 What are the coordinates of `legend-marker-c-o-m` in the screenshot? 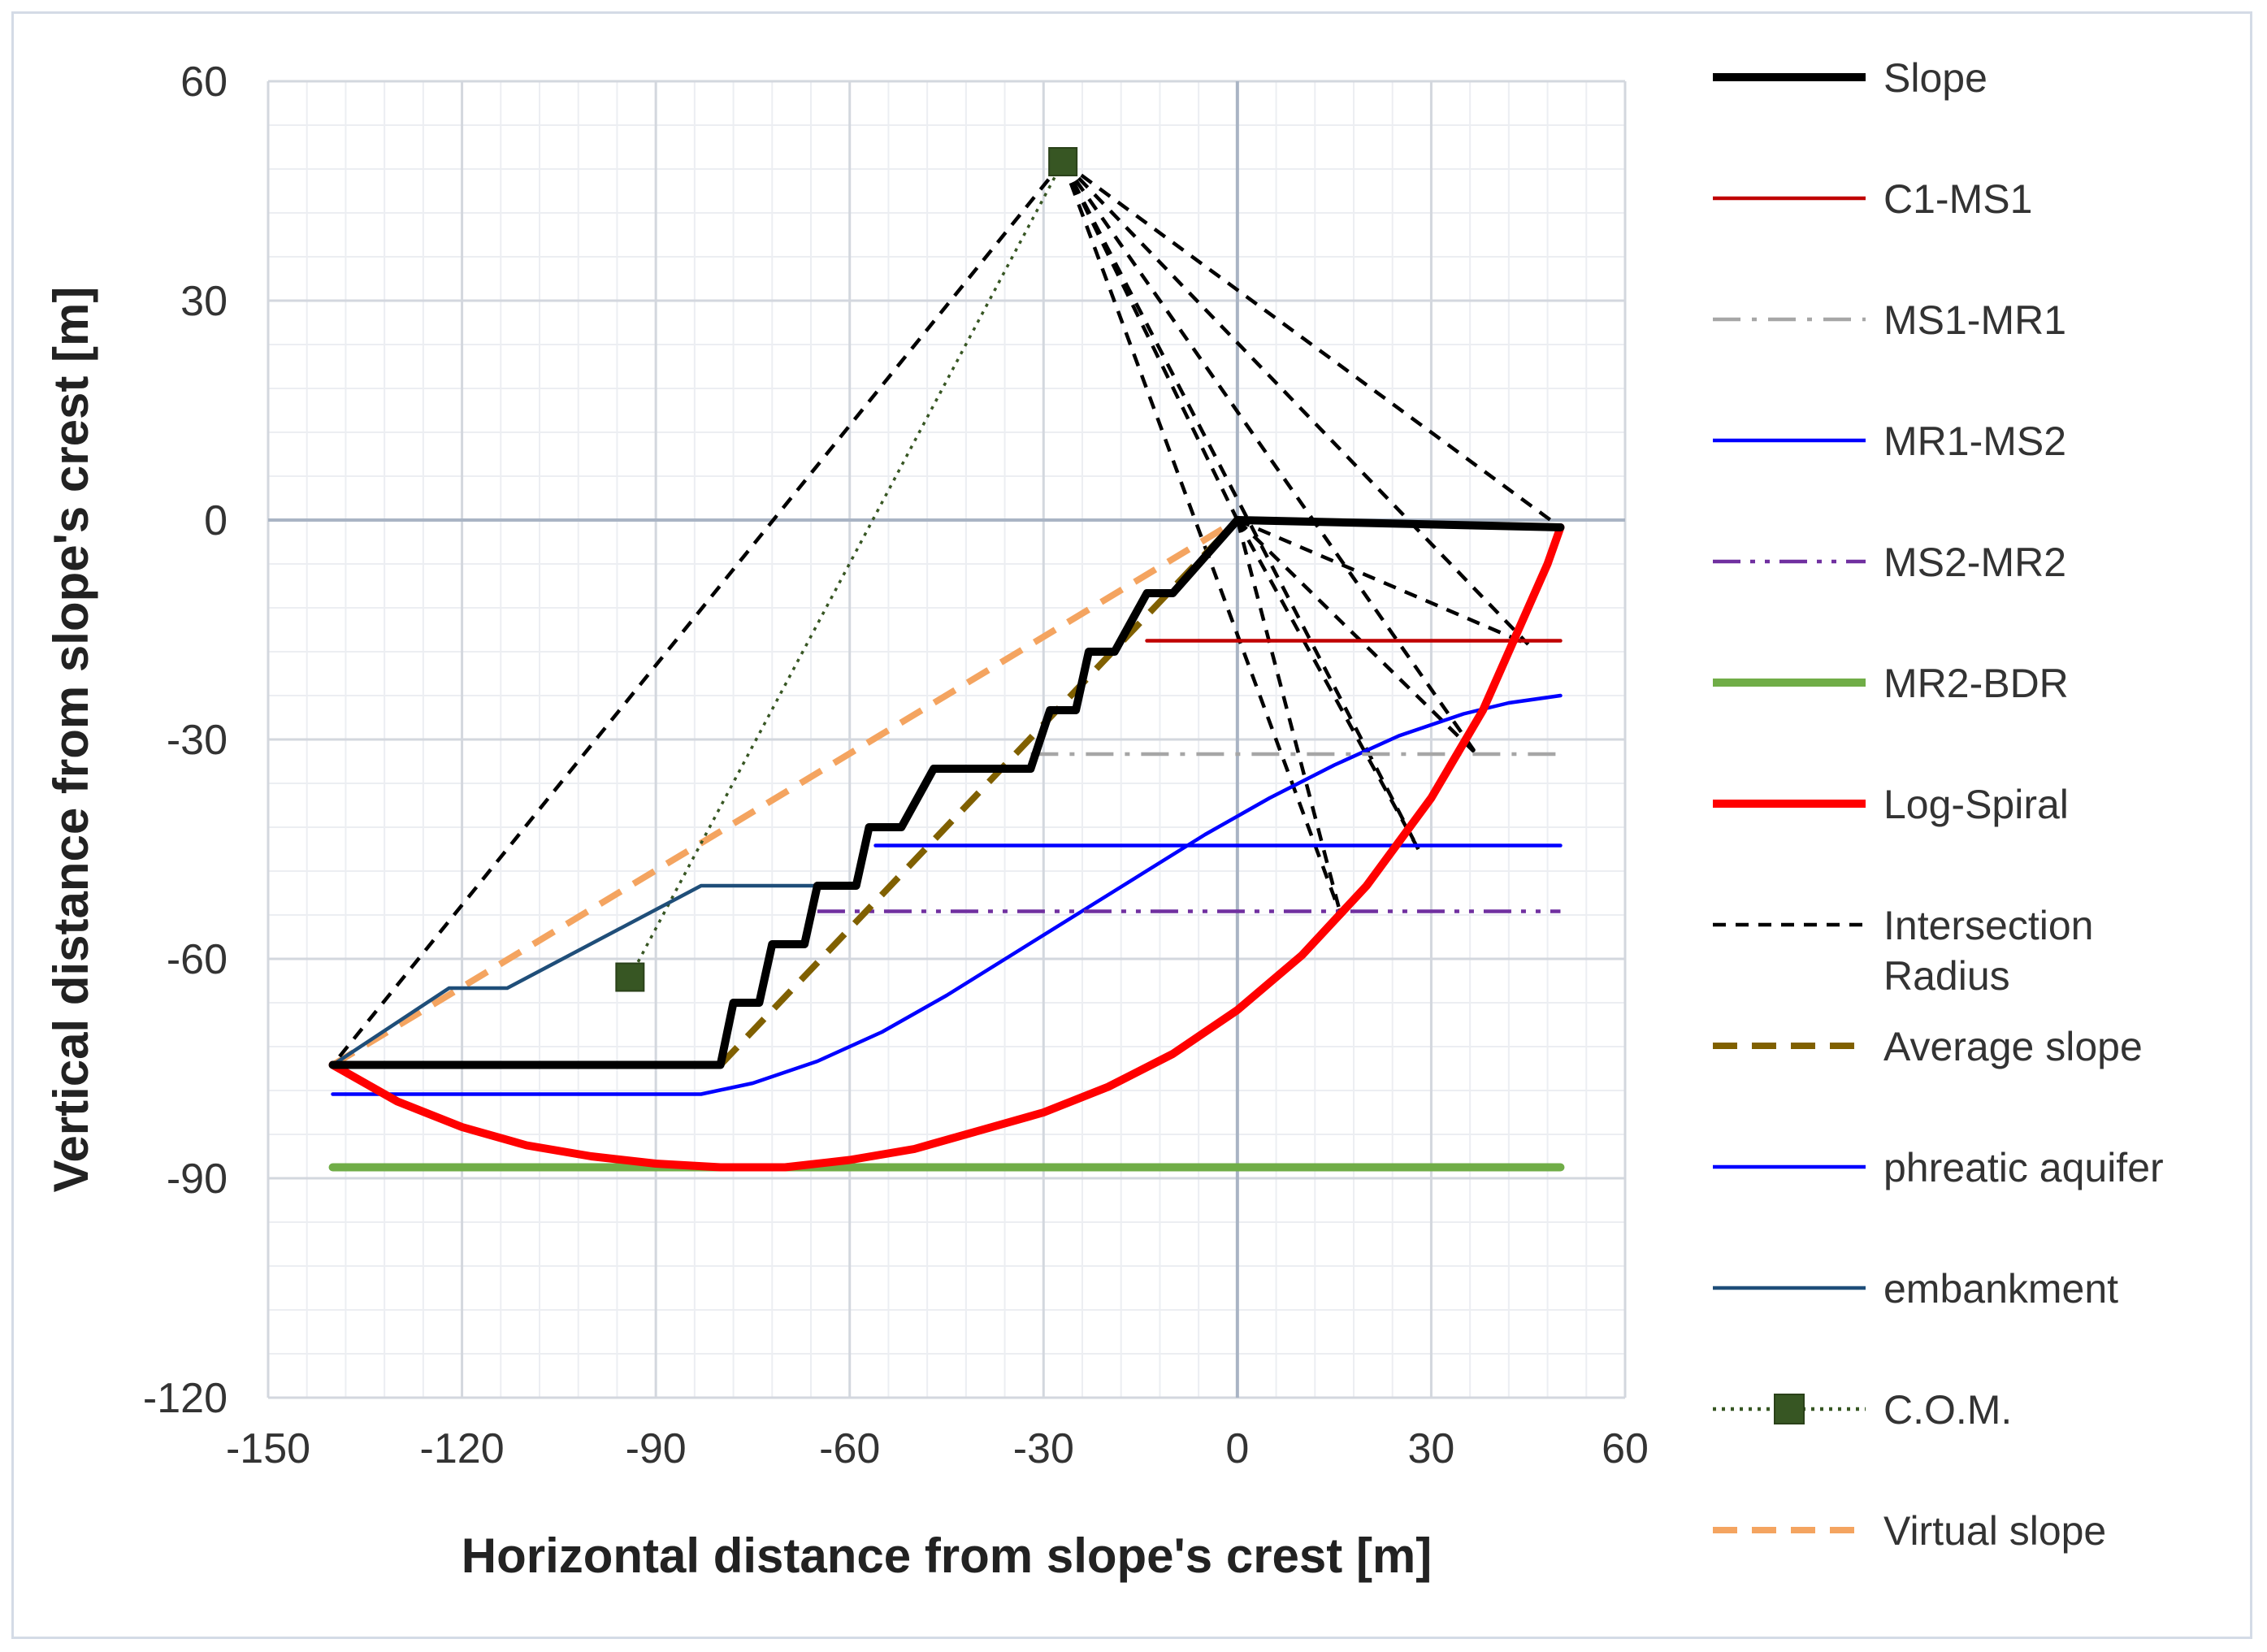 It's located at (1789, 1409).